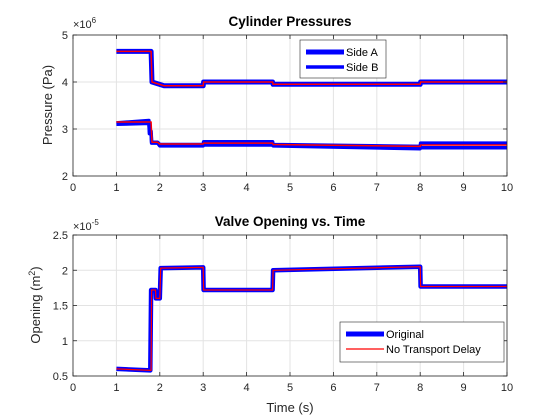 This screenshot has width=560, height=420. I want to click on valve-y-axis-label: Opening (m2), so click(35, 304).